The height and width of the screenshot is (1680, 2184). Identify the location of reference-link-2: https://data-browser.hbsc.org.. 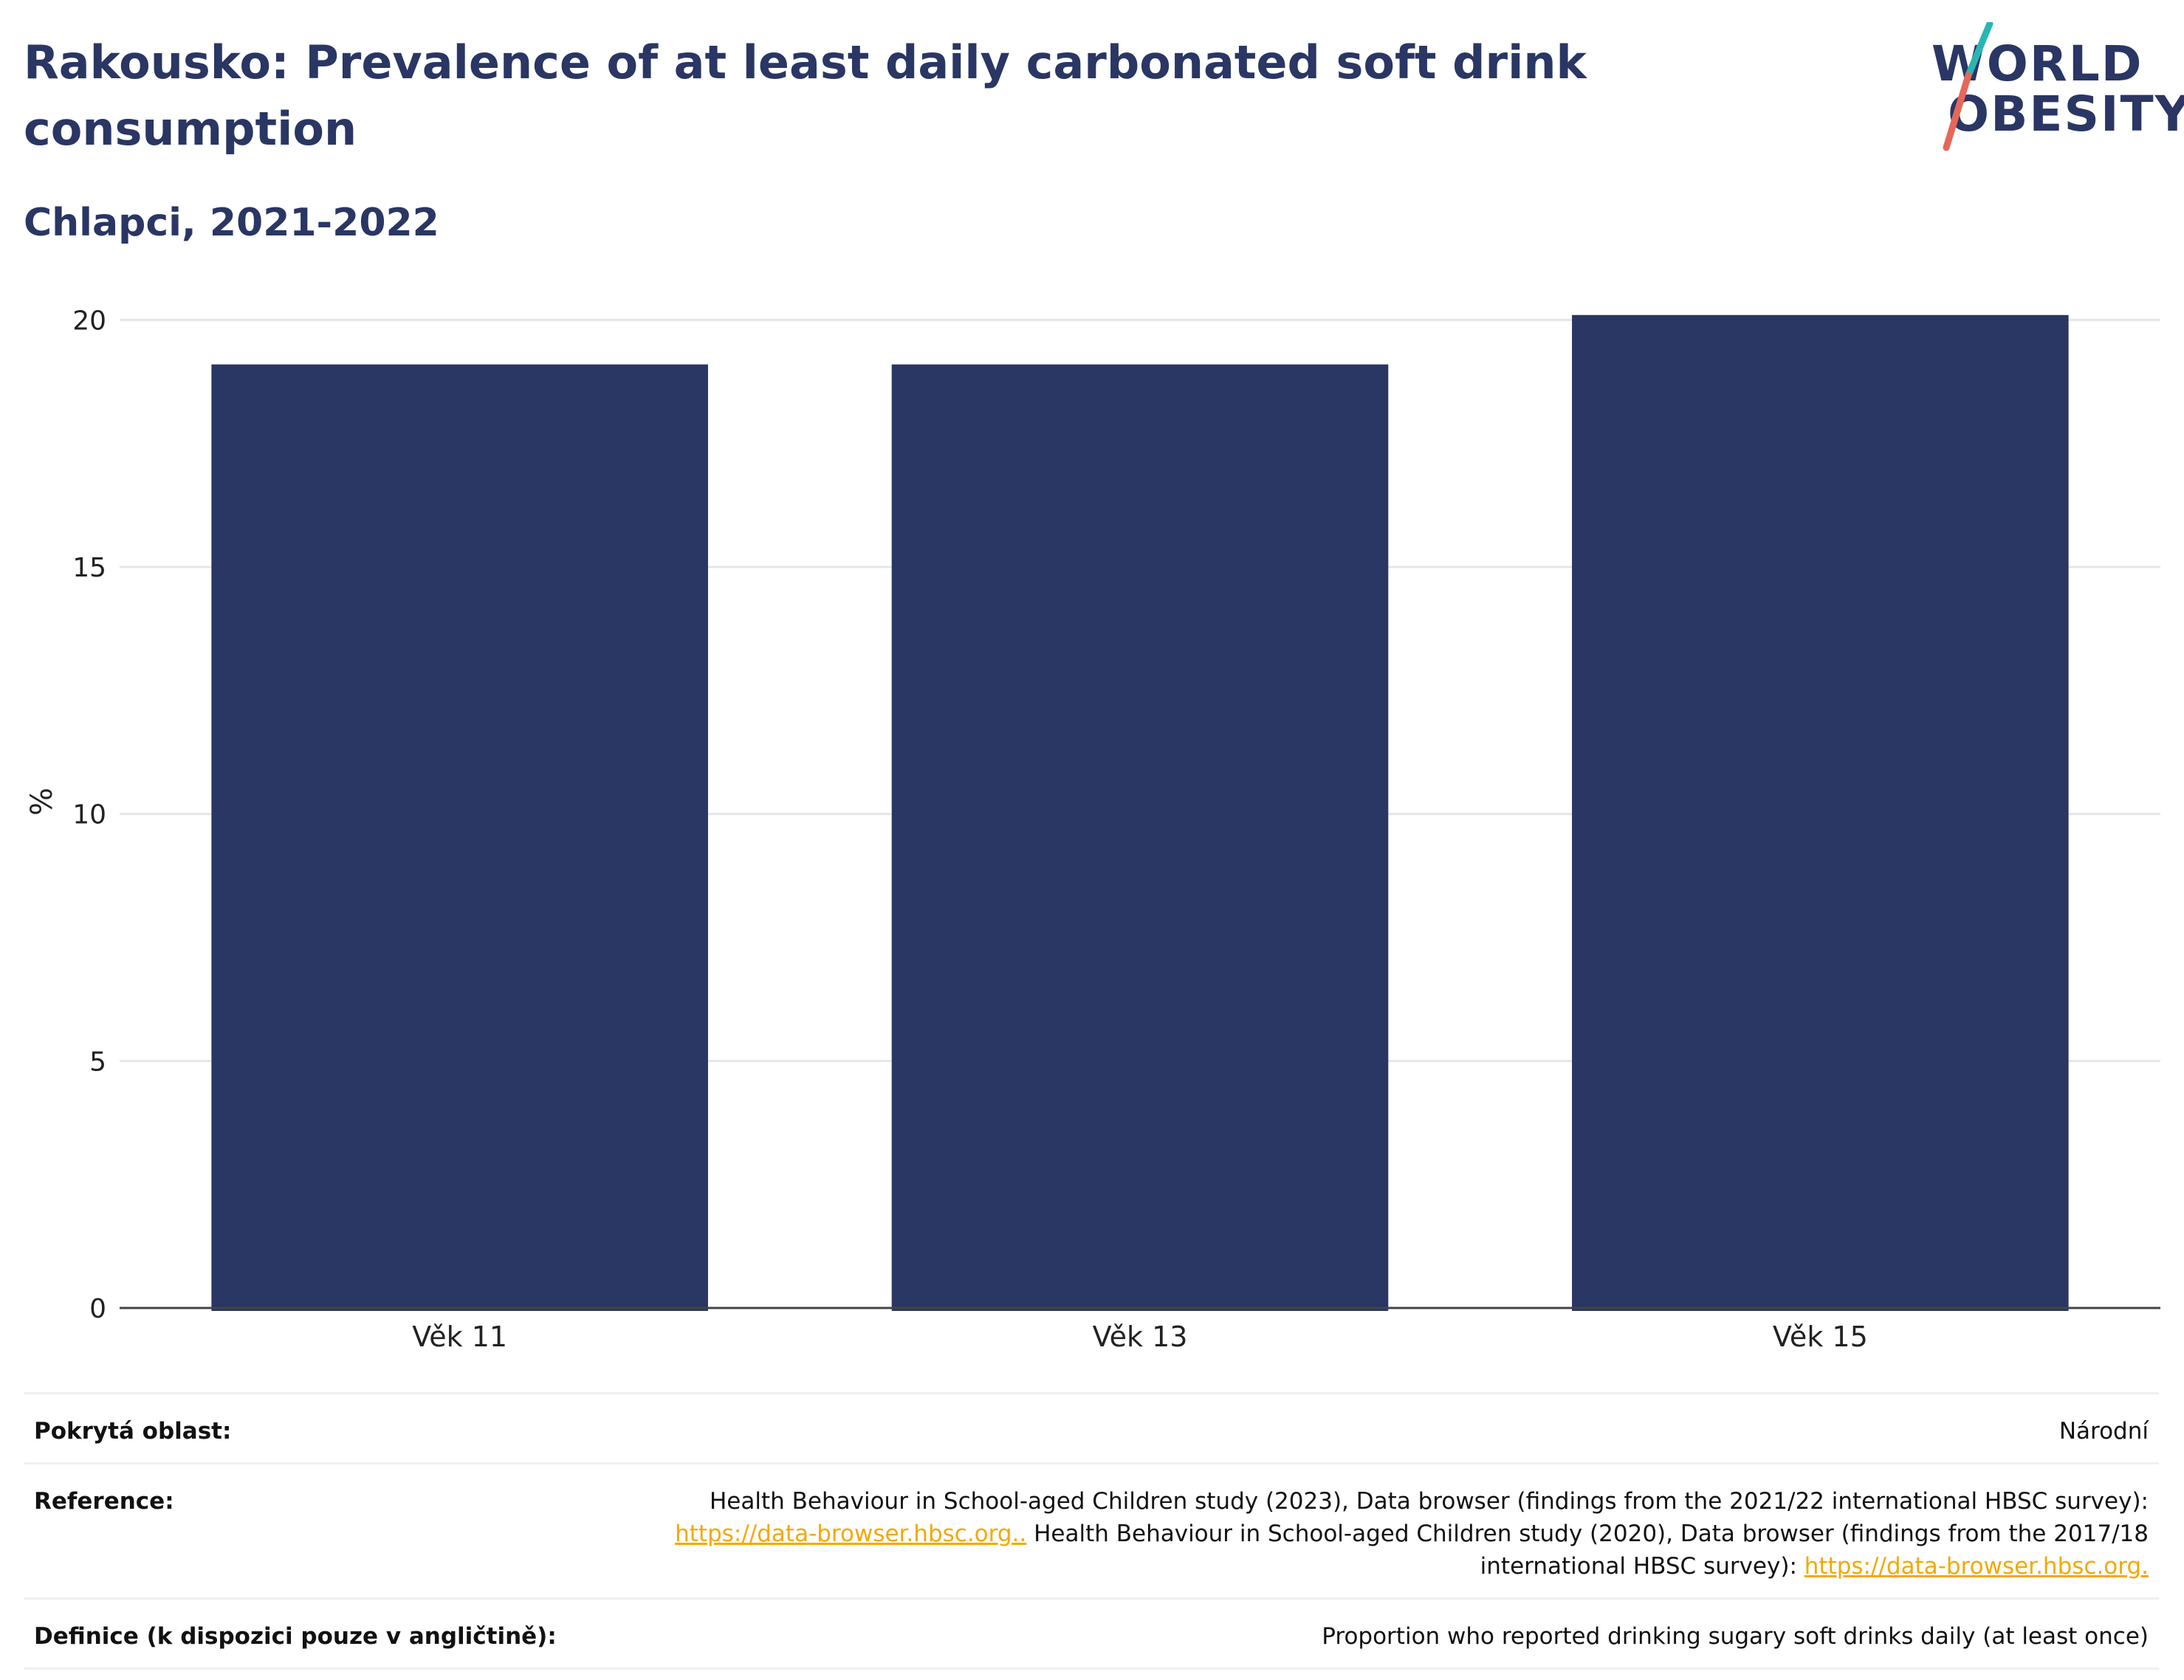
(1977, 1567).